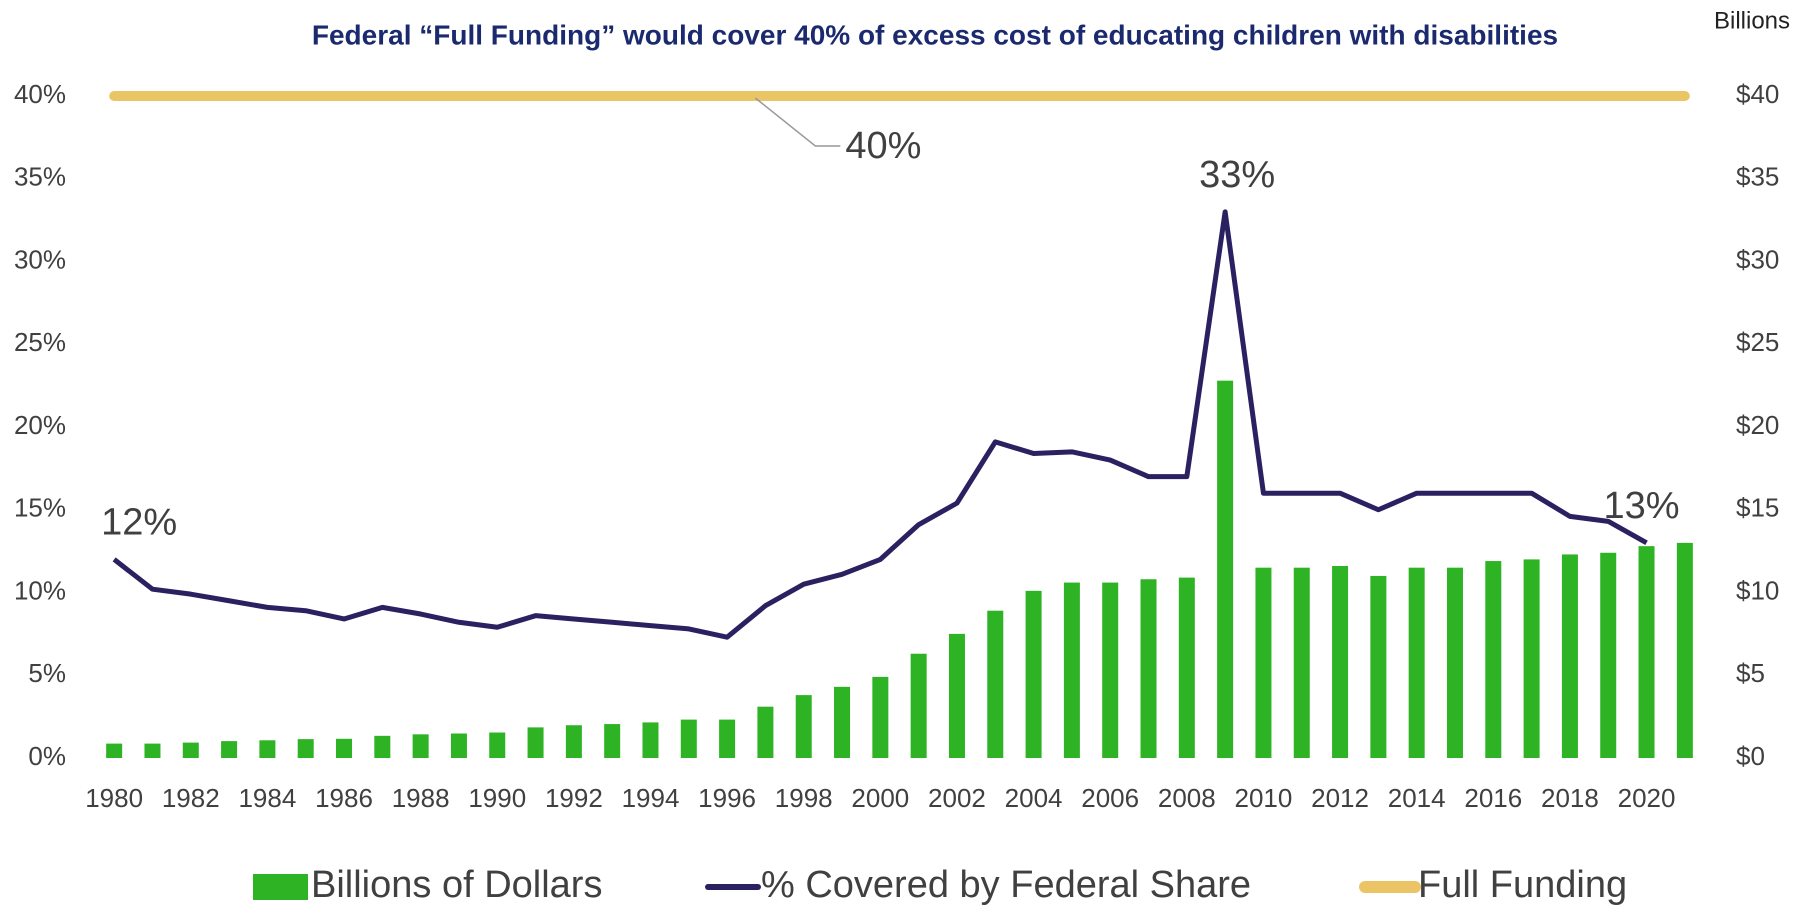 The image size is (1797, 914). Describe the element at coordinates (40, 425) in the screenshot. I see `y-tick-label: 20%` at that location.